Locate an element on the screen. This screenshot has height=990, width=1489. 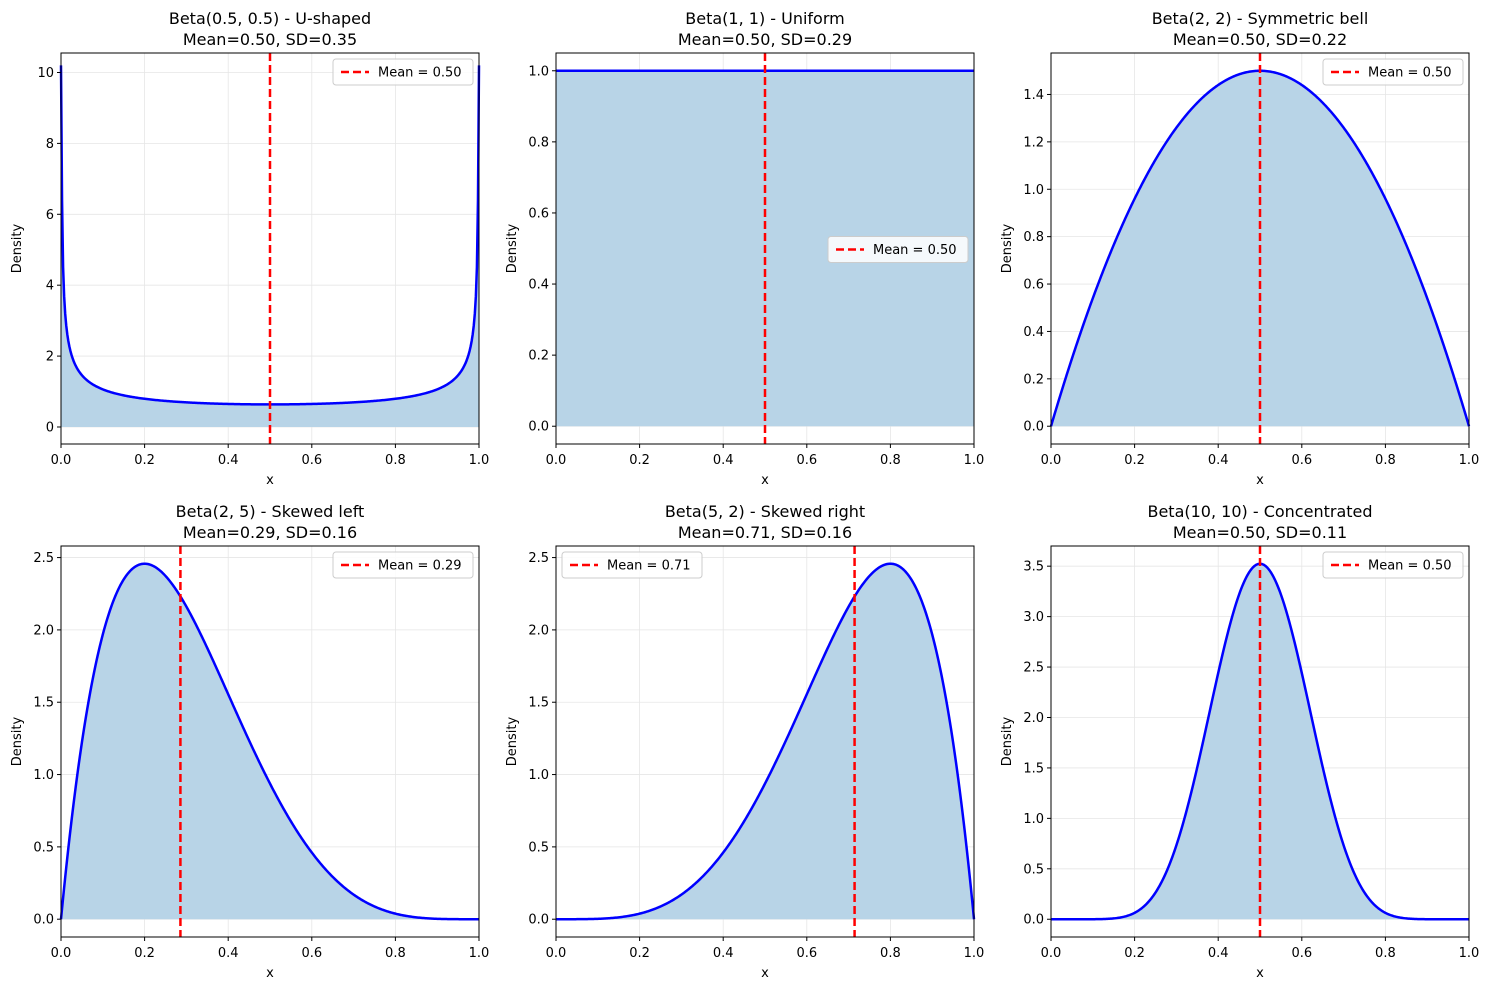
y-tick-label: 2.5 is located at coordinates (538, 558).